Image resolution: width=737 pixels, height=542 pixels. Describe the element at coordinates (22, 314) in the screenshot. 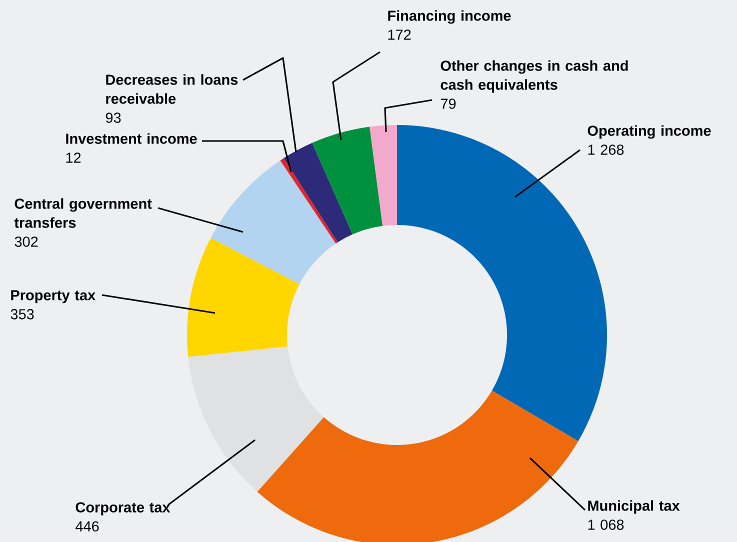

I see `data-label: 353` at that location.